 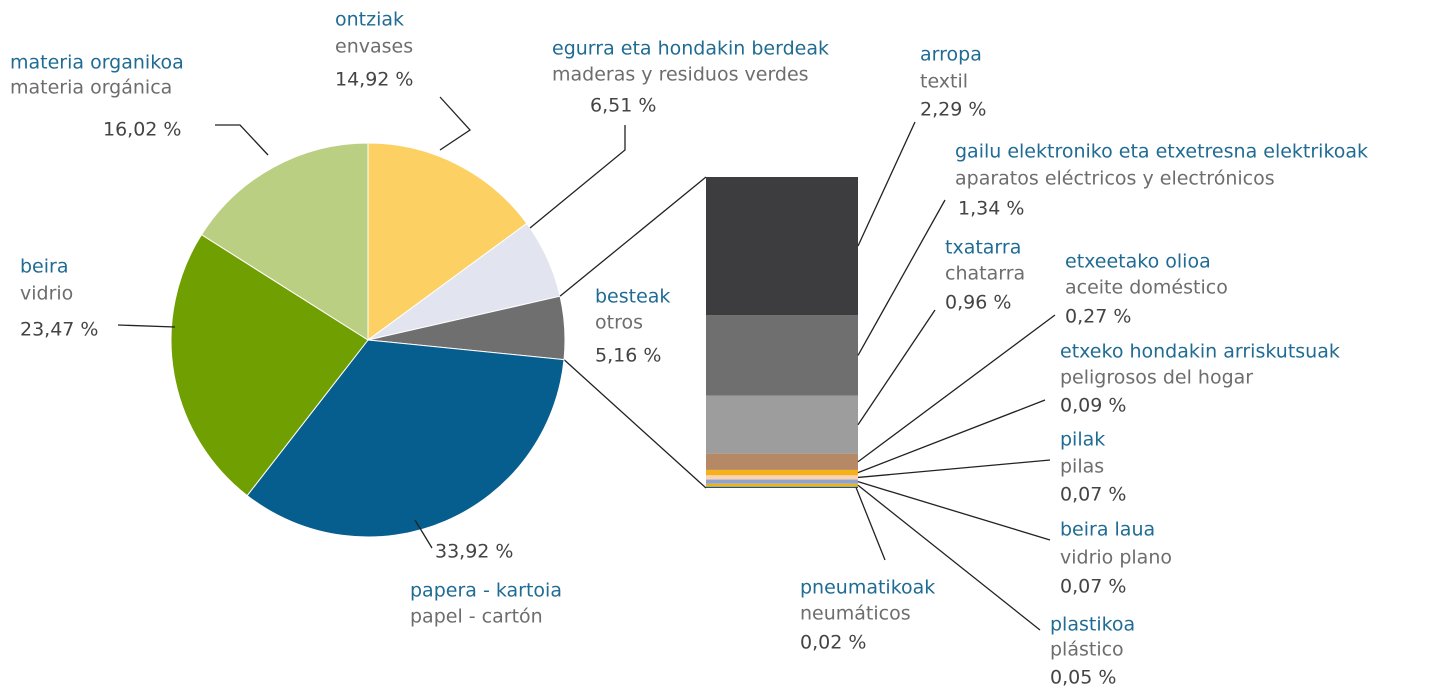 What do you see at coordinates (474, 552) in the screenshot?
I see `value-label: 33,92 %` at bounding box center [474, 552].